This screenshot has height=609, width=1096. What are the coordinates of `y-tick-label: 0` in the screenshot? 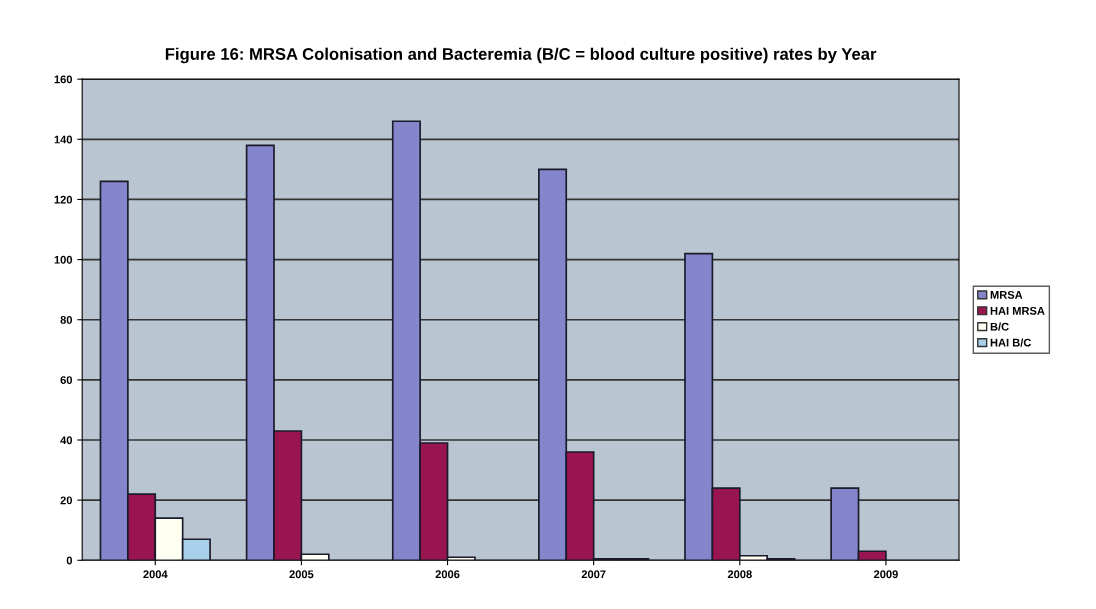 It's located at (69, 560).